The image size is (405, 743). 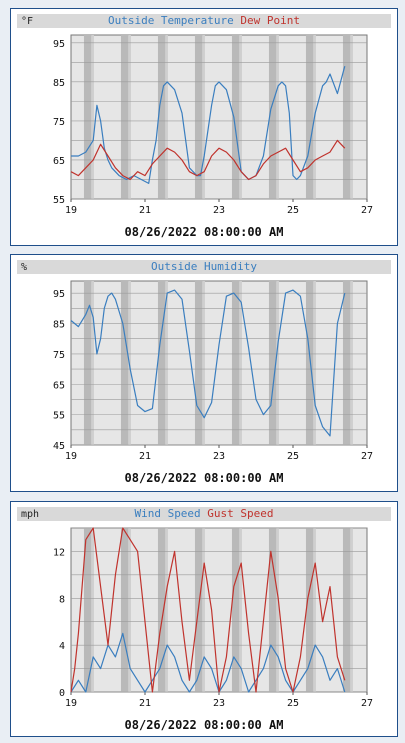 I want to click on title-part: Wind Speed, so click(x=167, y=513).